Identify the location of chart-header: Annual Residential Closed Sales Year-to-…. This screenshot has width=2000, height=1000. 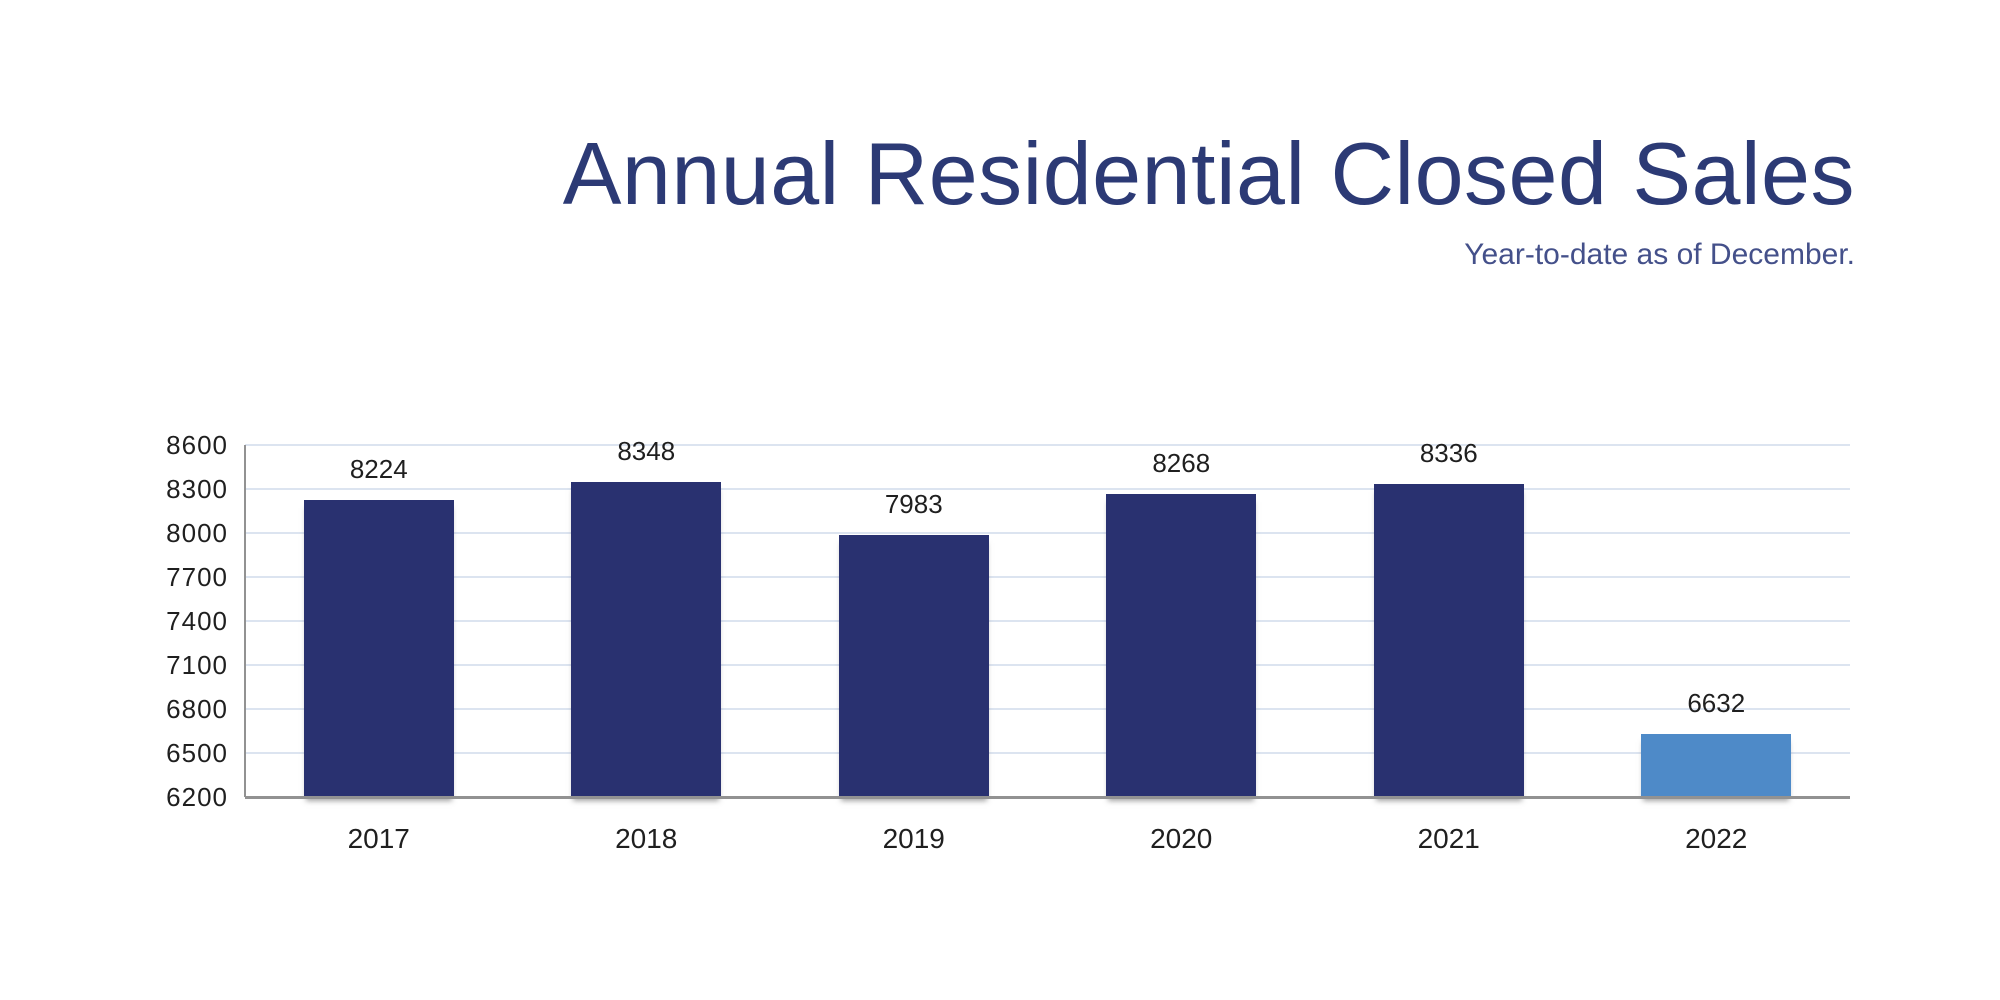
(1208, 198).